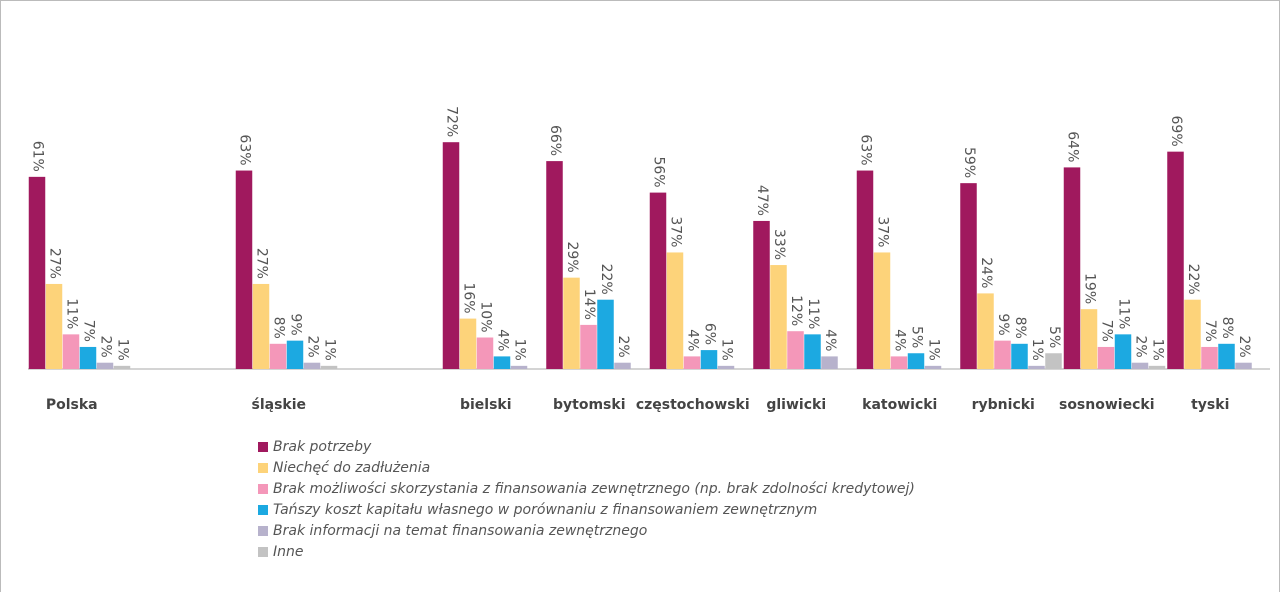  What do you see at coordinates (1054, 337) in the screenshot?
I see `value-label: 5%` at bounding box center [1054, 337].